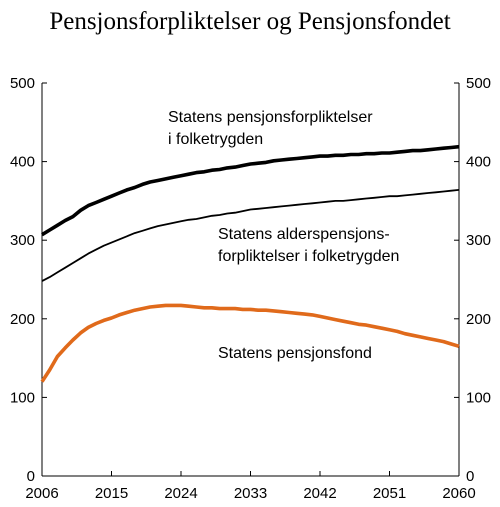 The height and width of the screenshot is (507, 500). What do you see at coordinates (215, 139) in the screenshot?
I see `annotation-forpliktelser-line2: i folketrygden` at bounding box center [215, 139].